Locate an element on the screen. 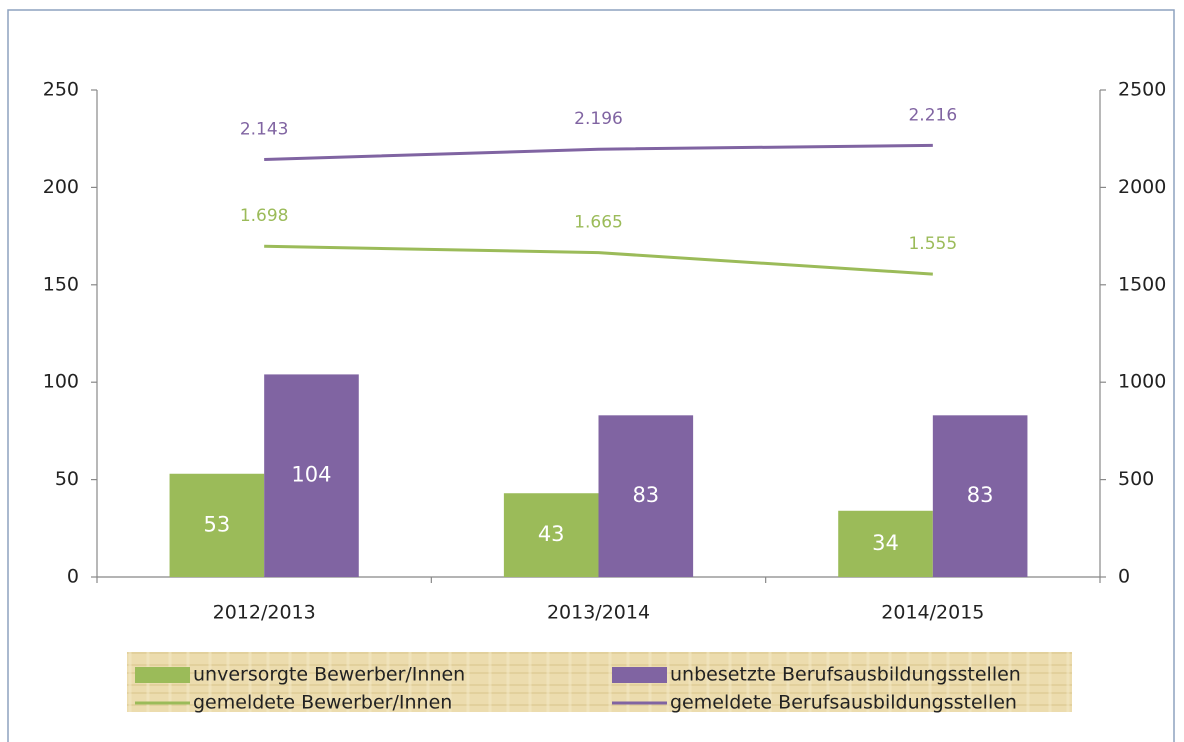 This screenshot has width=1184, height=742. x-tick-label: 2014/2015 is located at coordinates (932, 613).